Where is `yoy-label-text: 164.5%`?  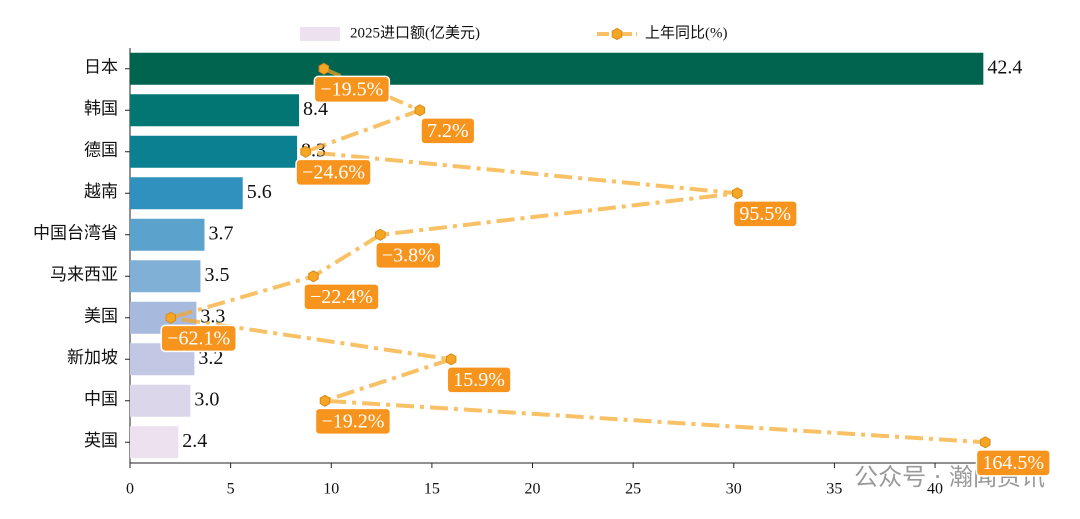 yoy-label-text: 164.5% is located at coordinates (1013, 463).